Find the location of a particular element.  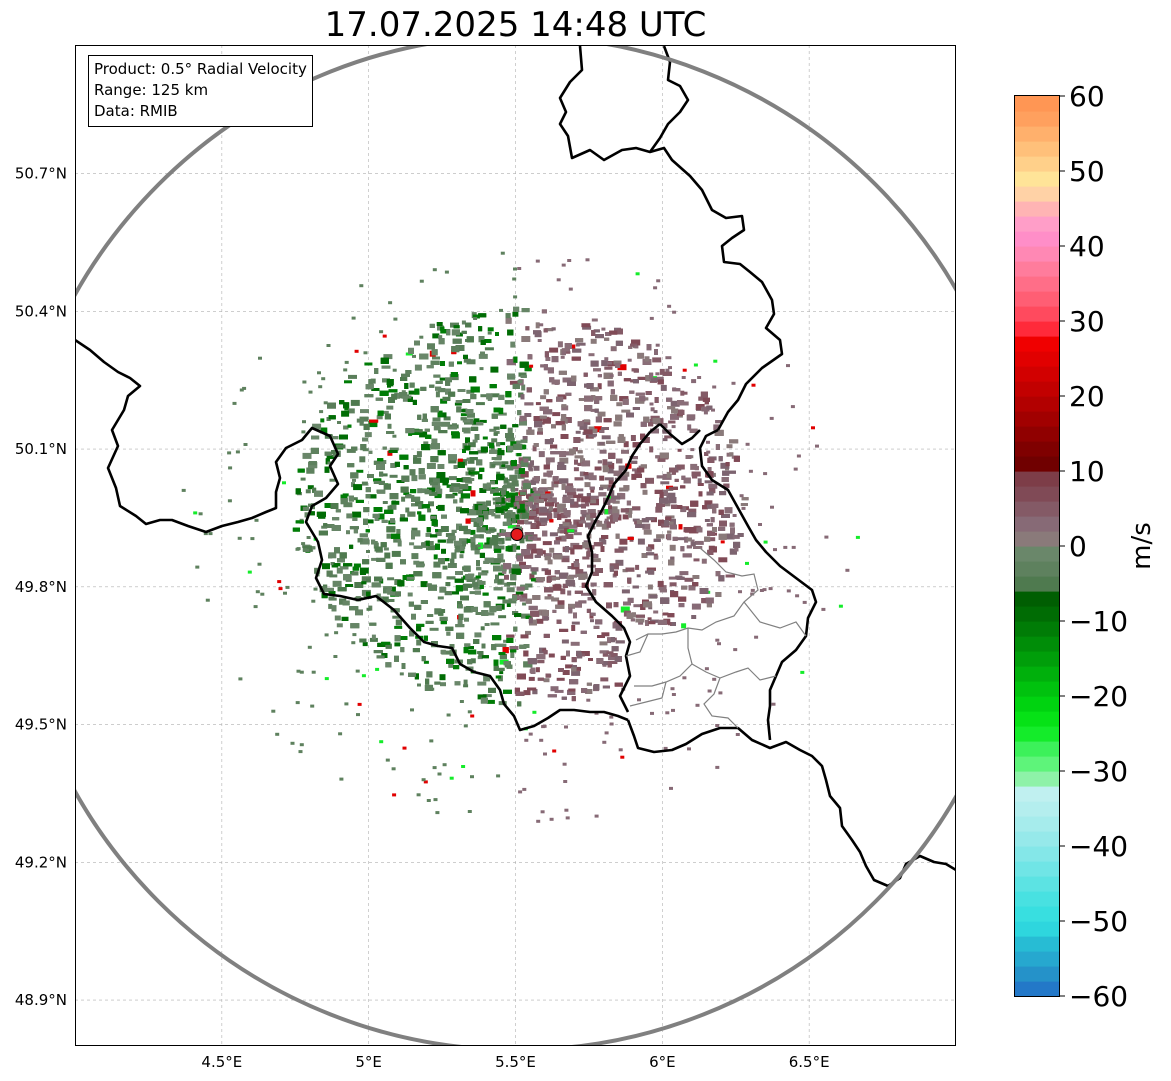

info-data-source: Data: RMIB is located at coordinates (136, 111).